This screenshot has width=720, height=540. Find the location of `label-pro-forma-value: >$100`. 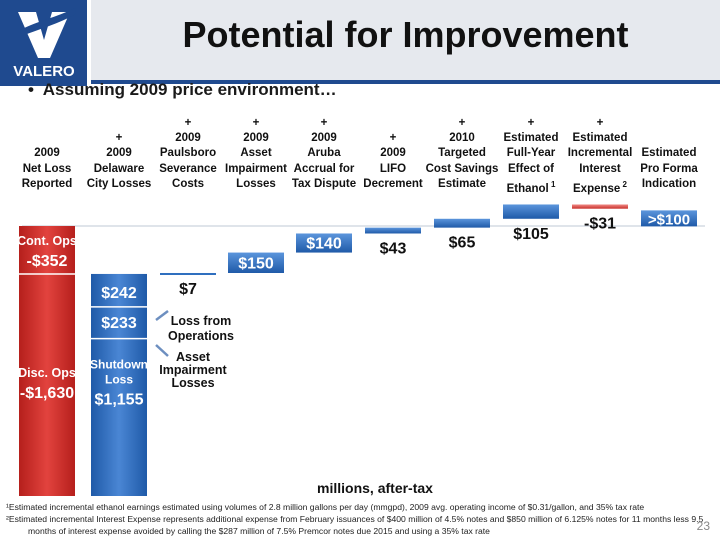

label-pro-forma-value: >$100 is located at coordinates (669, 219).